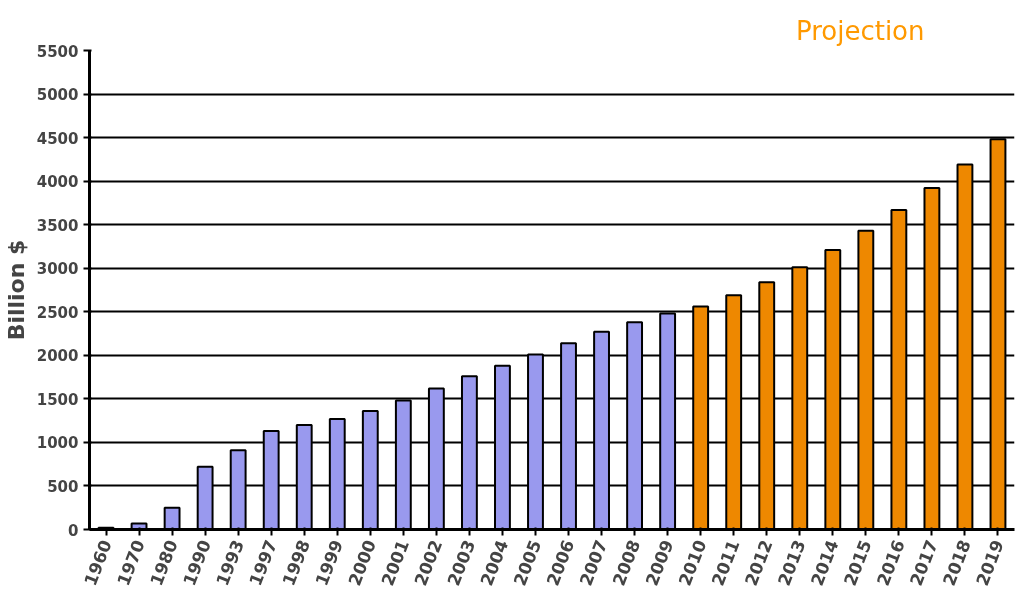 The height and width of the screenshot is (592, 1019). I want to click on y-tick-label: 4000, so click(57, 182).